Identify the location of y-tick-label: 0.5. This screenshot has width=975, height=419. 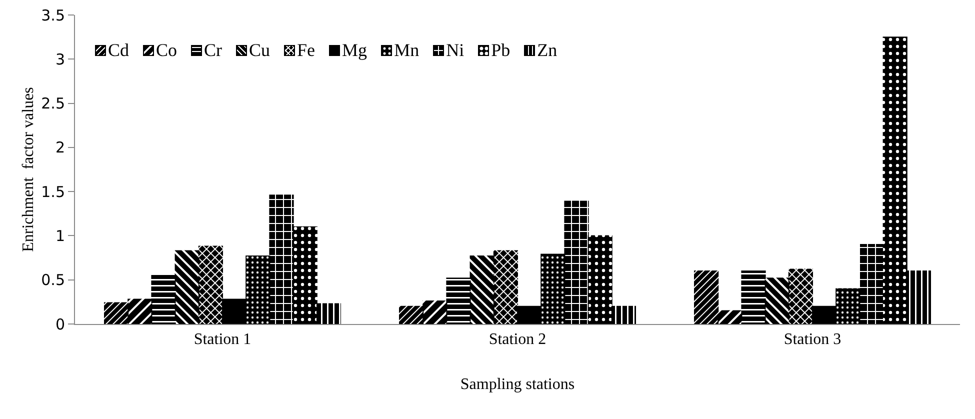
(53, 280).